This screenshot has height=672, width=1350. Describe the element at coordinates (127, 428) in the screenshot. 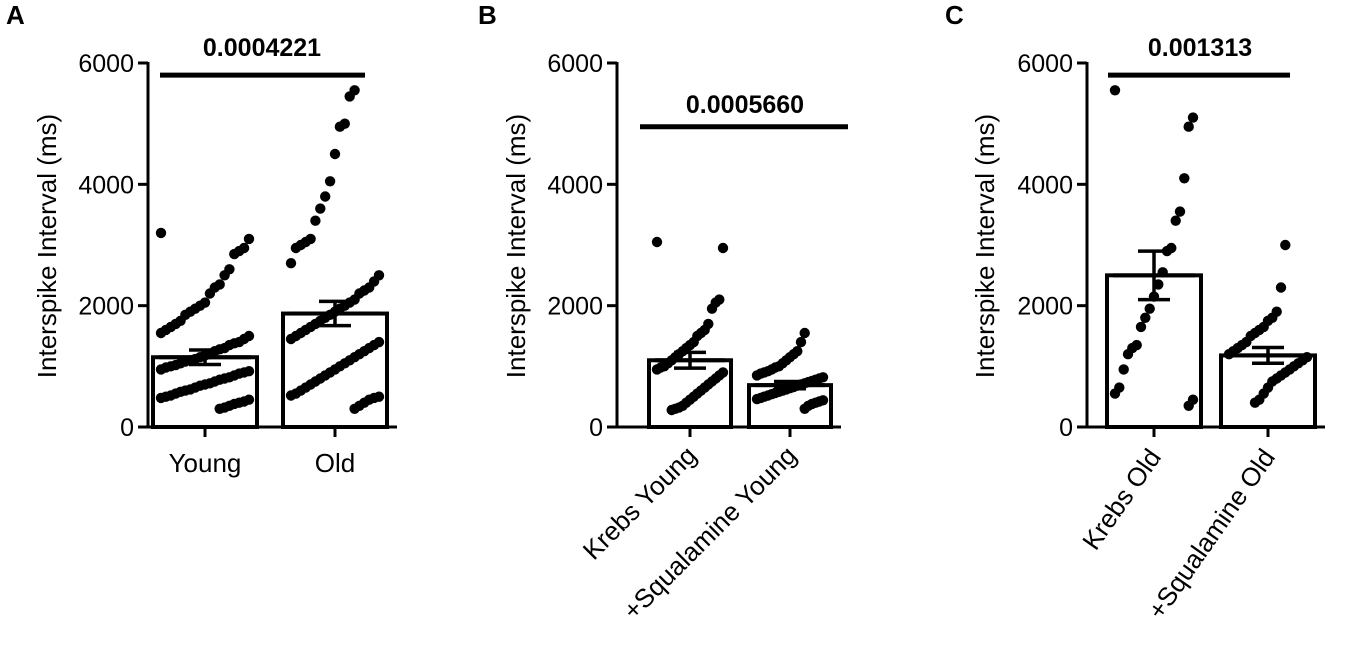

I see `panel-a-y-tick-label: 0` at that location.